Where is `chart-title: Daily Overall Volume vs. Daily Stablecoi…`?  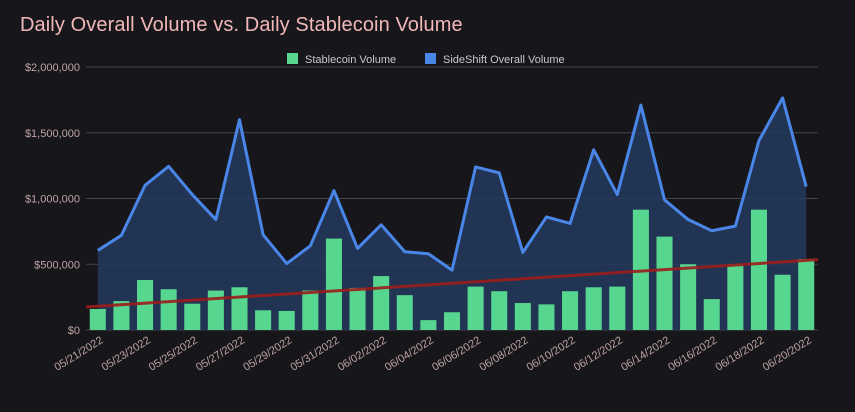 chart-title: Daily Overall Volume vs. Daily Stablecoi… is located at coordinates (241, 25).